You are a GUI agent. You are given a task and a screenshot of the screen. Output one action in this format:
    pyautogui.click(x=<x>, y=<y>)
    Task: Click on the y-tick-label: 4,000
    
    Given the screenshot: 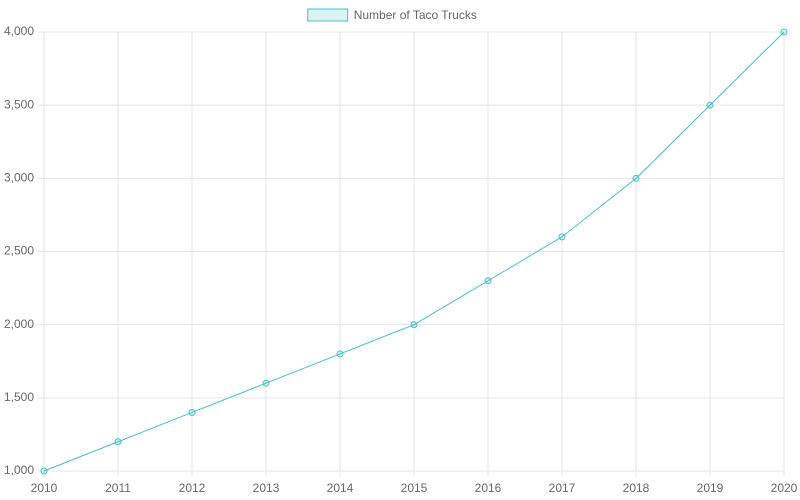 What is the action you would take?
    pyautogui.click(x=19, y=31)
    